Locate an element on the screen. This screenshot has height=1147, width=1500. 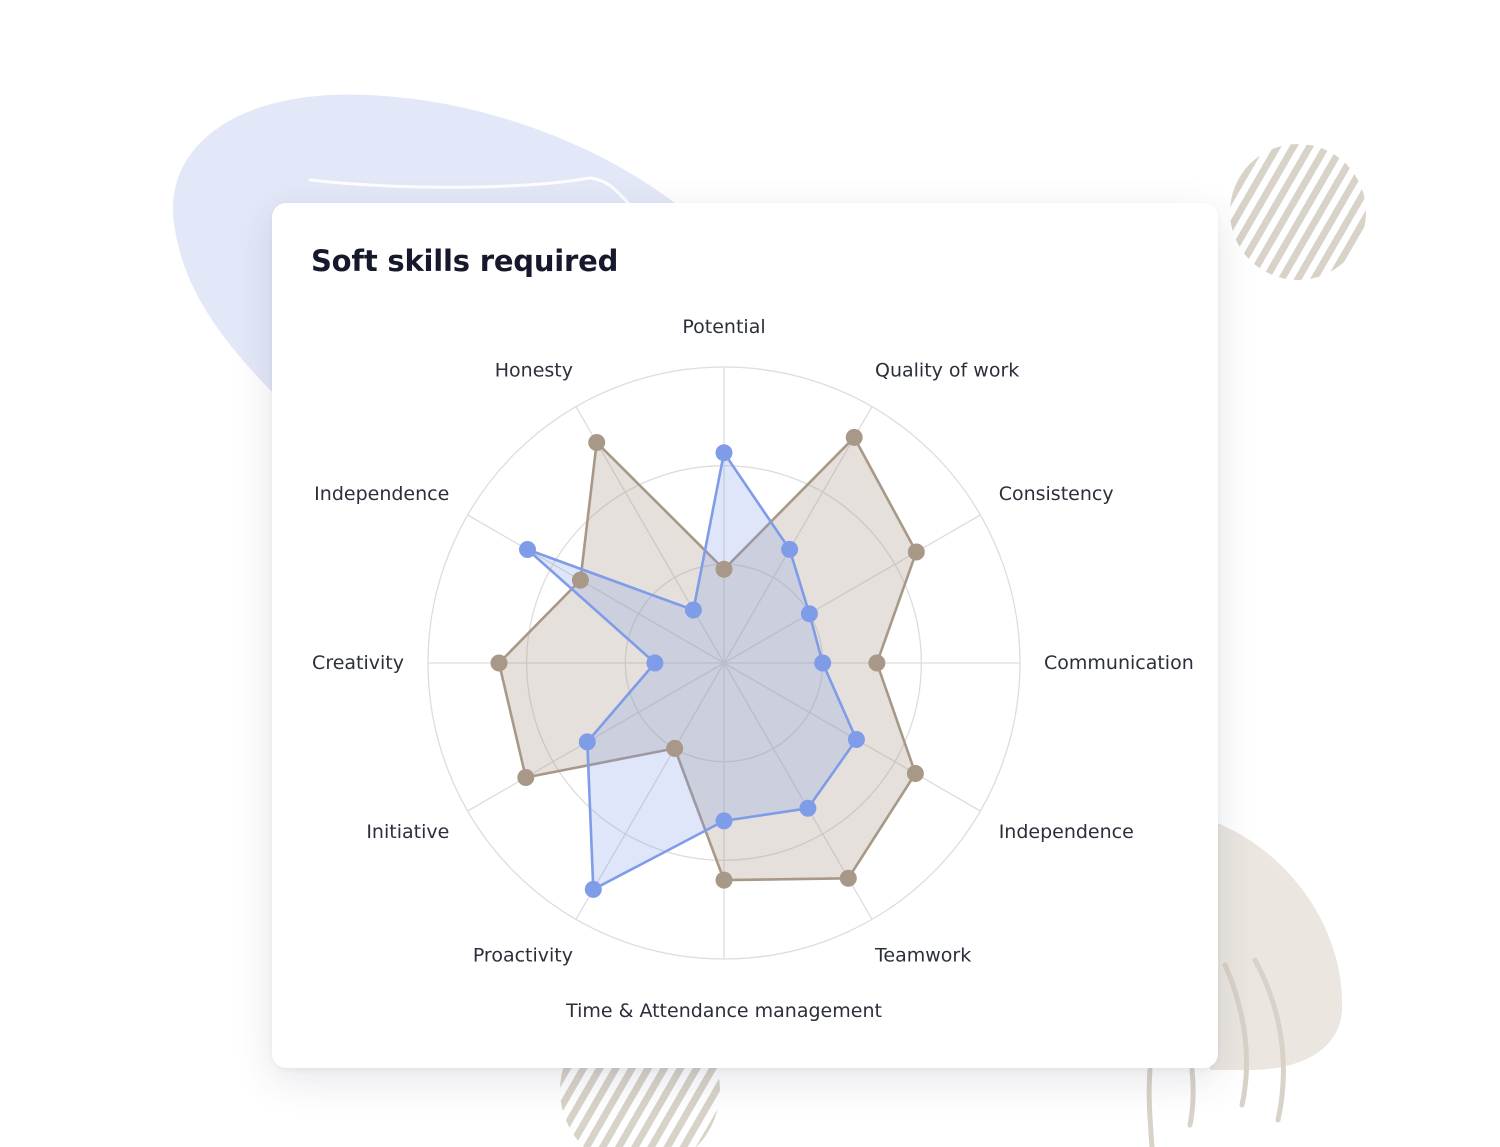
axis-label-12: Honesty is located at coordinates (534, 370).